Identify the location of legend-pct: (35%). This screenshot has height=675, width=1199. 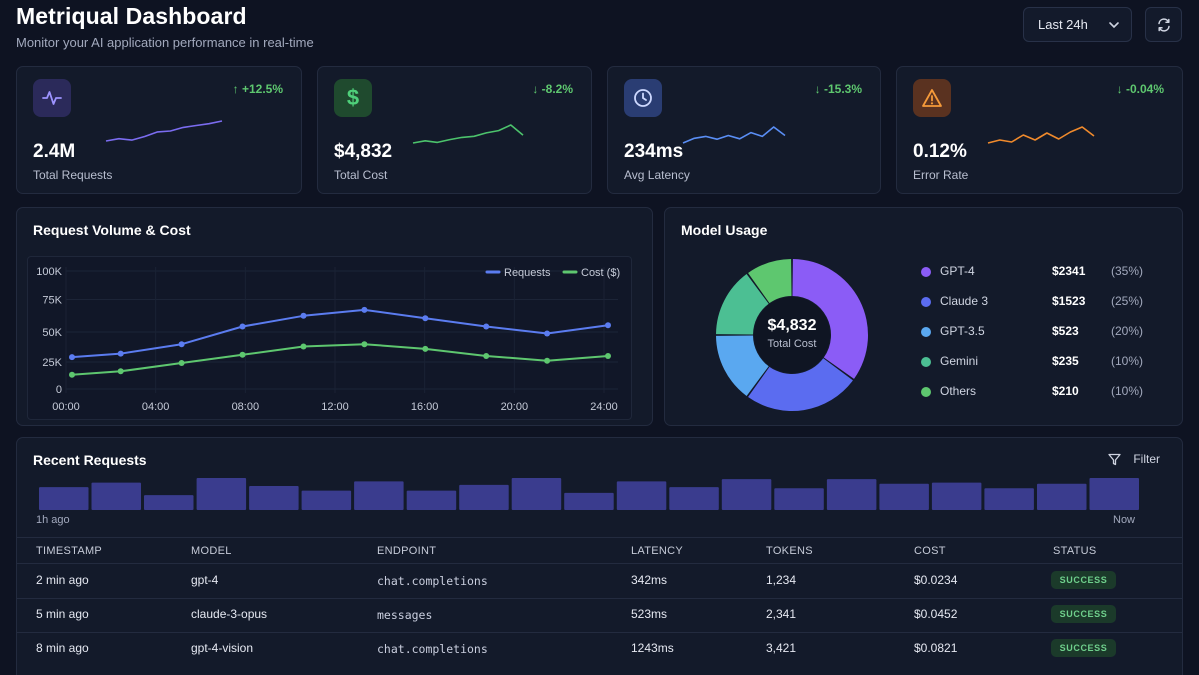
(1127, 271).